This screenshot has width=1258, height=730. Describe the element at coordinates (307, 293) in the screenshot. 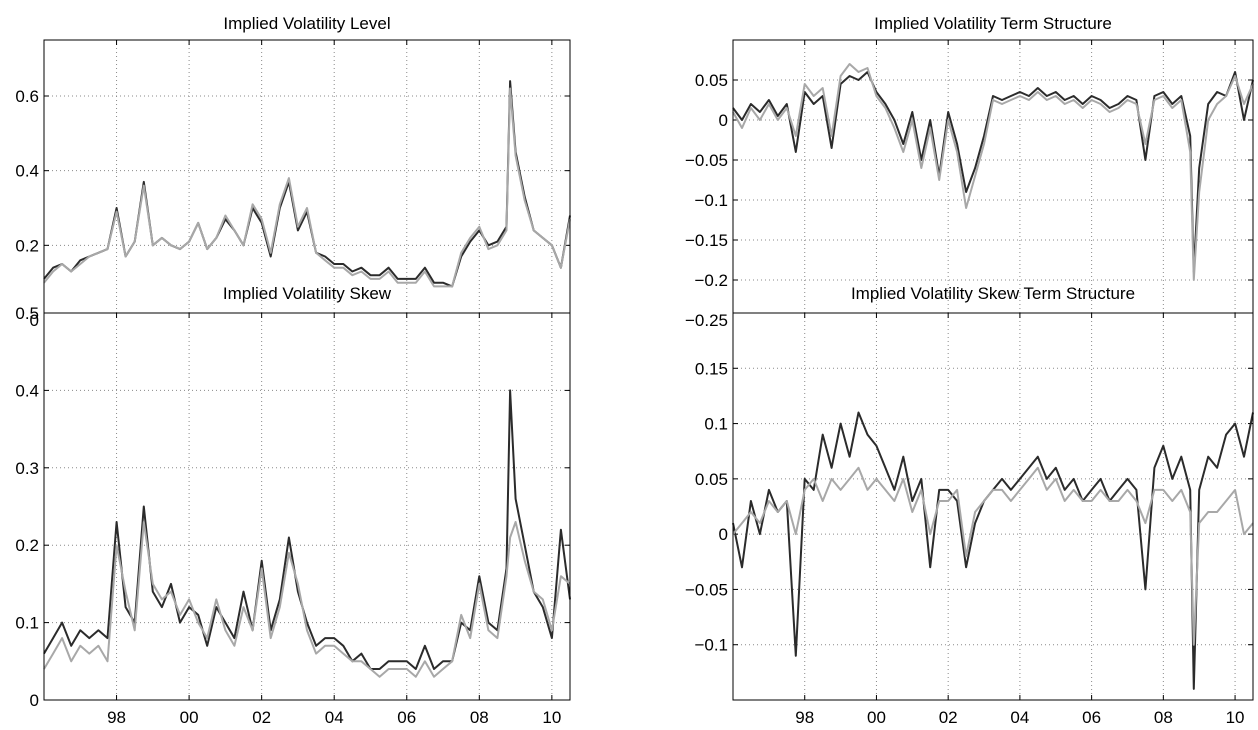

I see `chart-title: Implied Volatility Skew` at that location.